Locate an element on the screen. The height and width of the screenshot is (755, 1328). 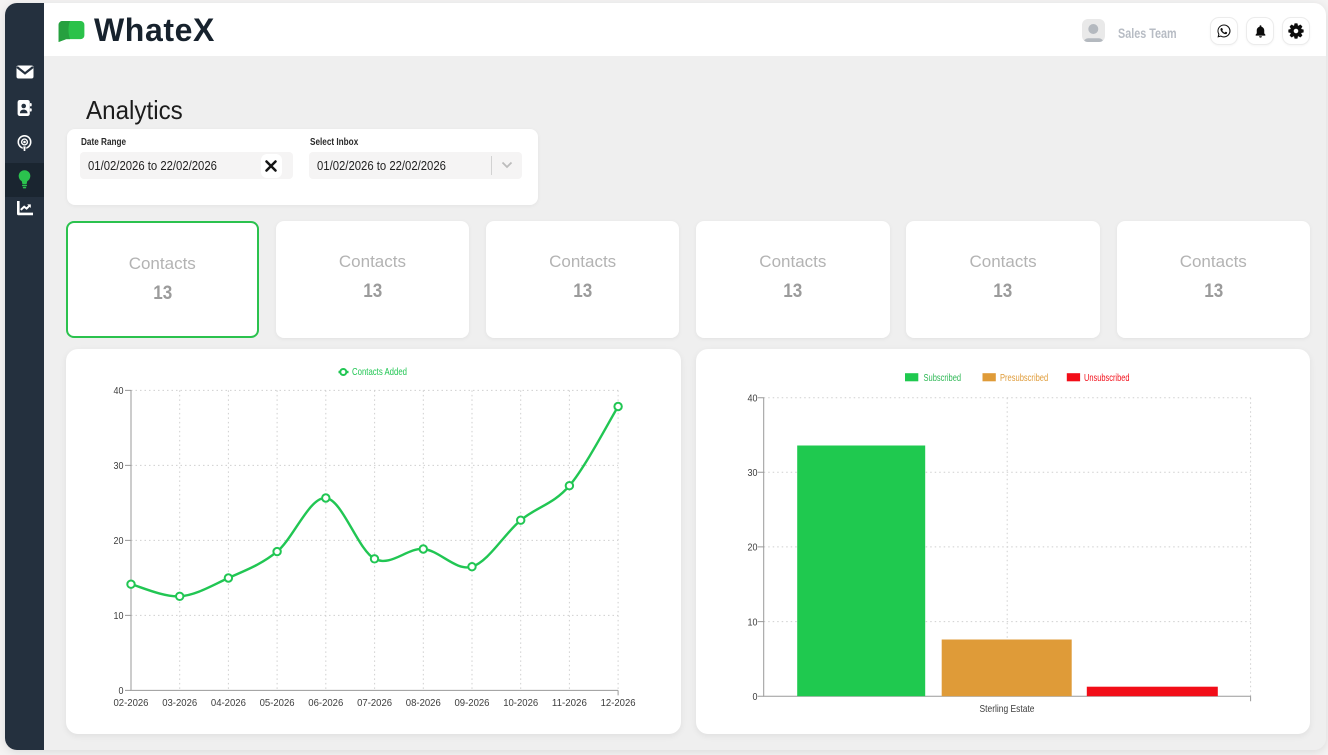
svg-text: 05-2026 is located at coordinates (276, 703).